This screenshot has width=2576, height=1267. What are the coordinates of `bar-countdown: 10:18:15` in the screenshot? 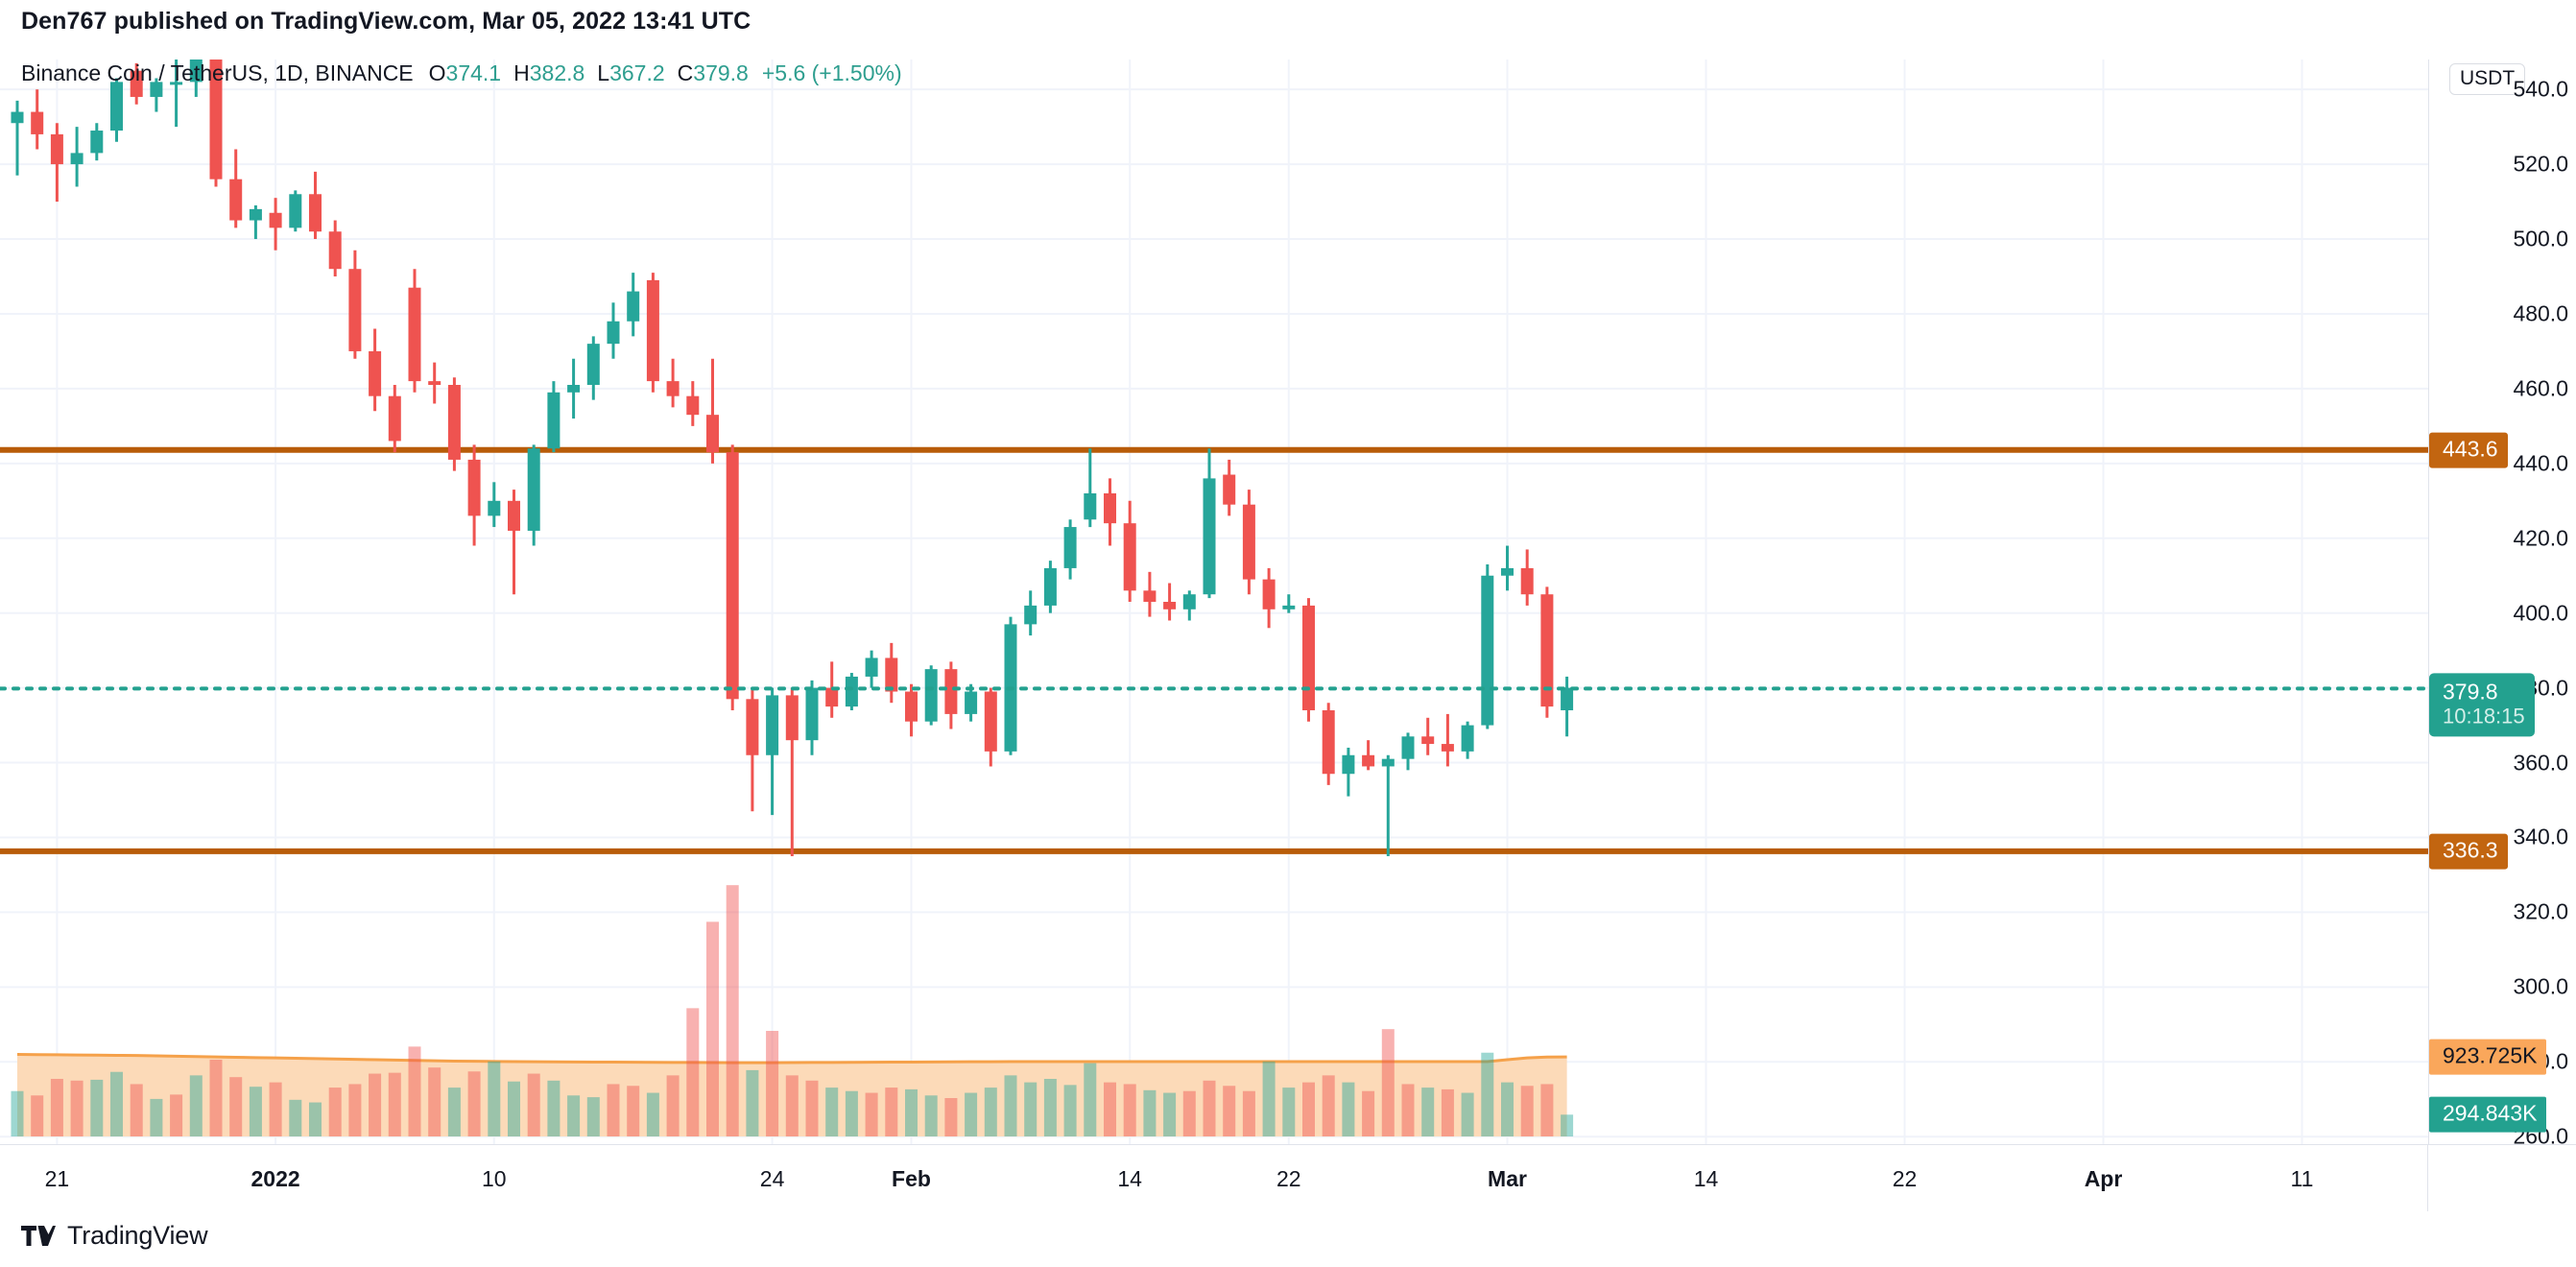 It's located at (2484, 716).